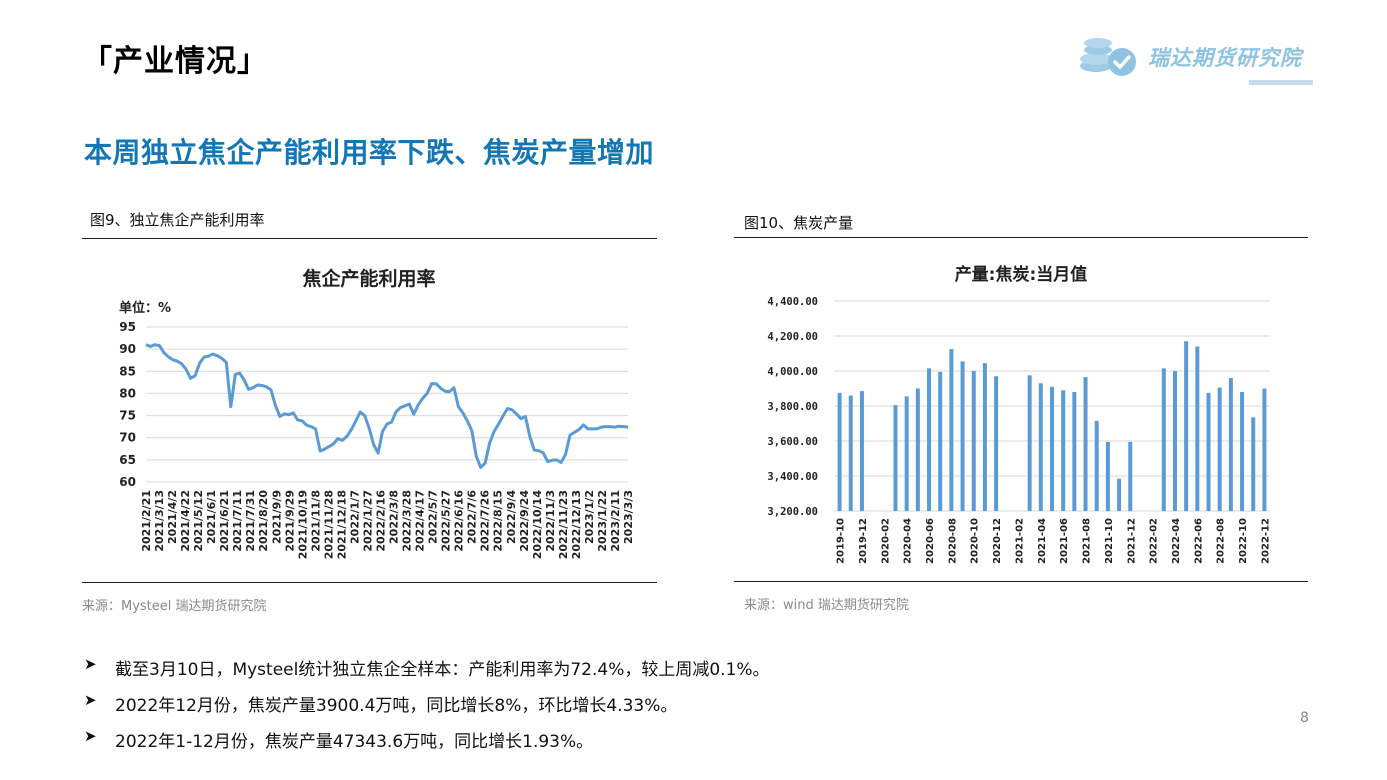  What do you see at coordinates (1304, 718) in the screenshot?
I see `page-number: 8` at bounding box center [1304, 718].